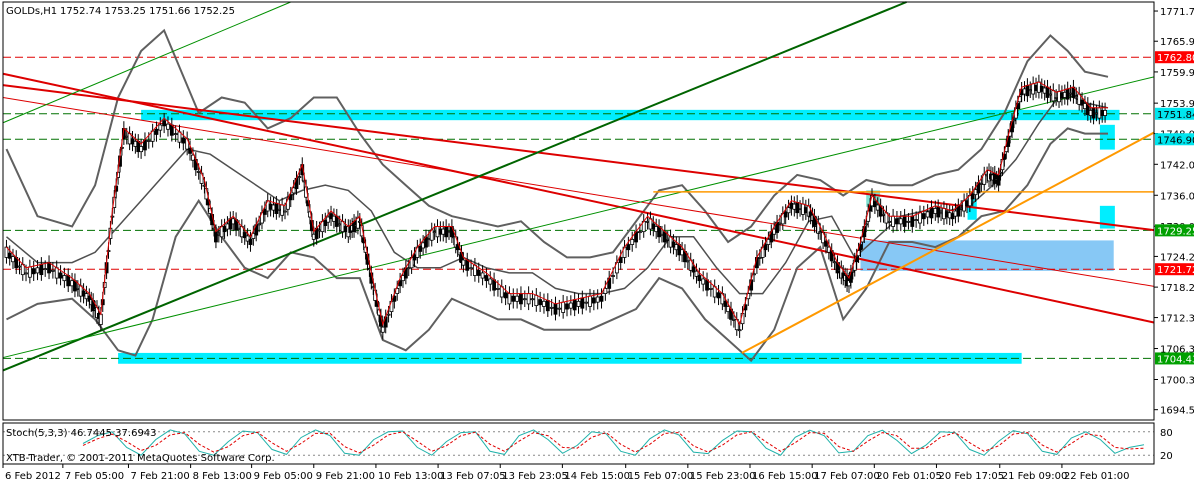 Image resolution: width=1194 pixels, height=483 pixels. What do you see at coordinates (1177, 350) in the screenshot?
I see `y-tick-label-11: 1706.35` at bounding box center [1177, 350].